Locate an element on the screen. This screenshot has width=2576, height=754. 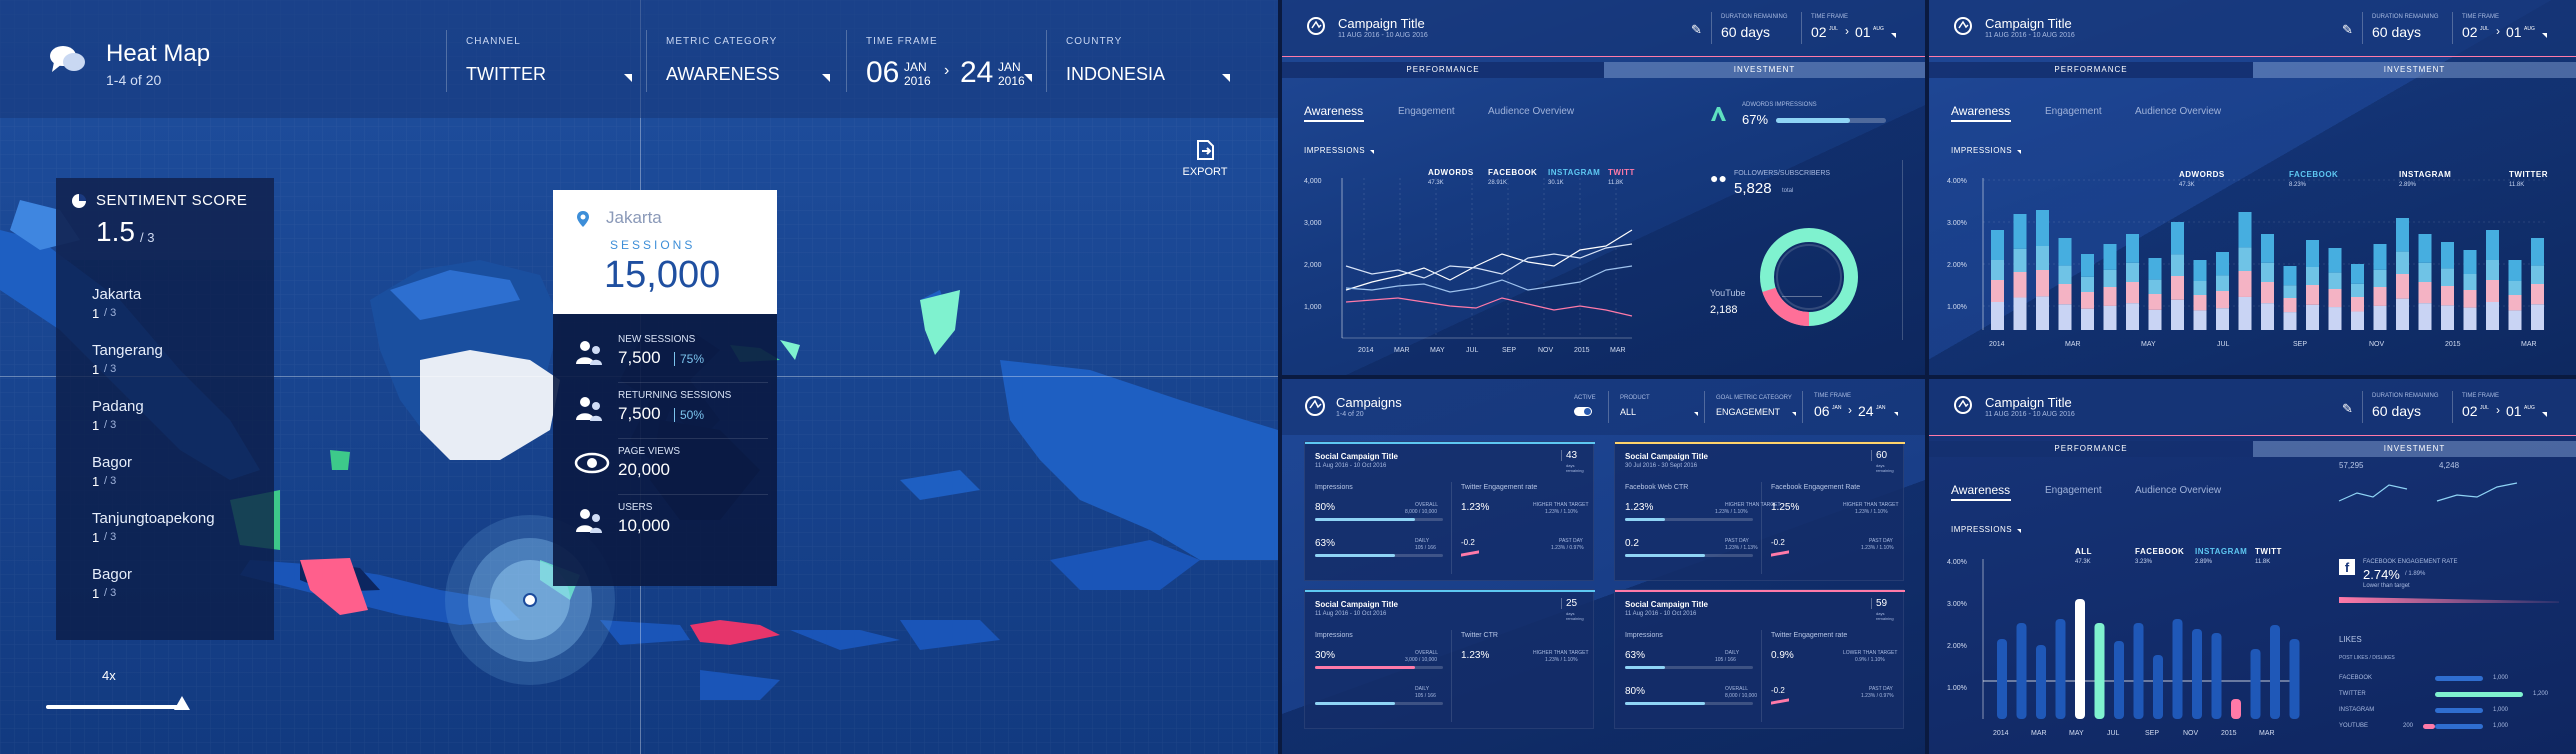
metric-l1-track is located at coordinates (1689, 667).